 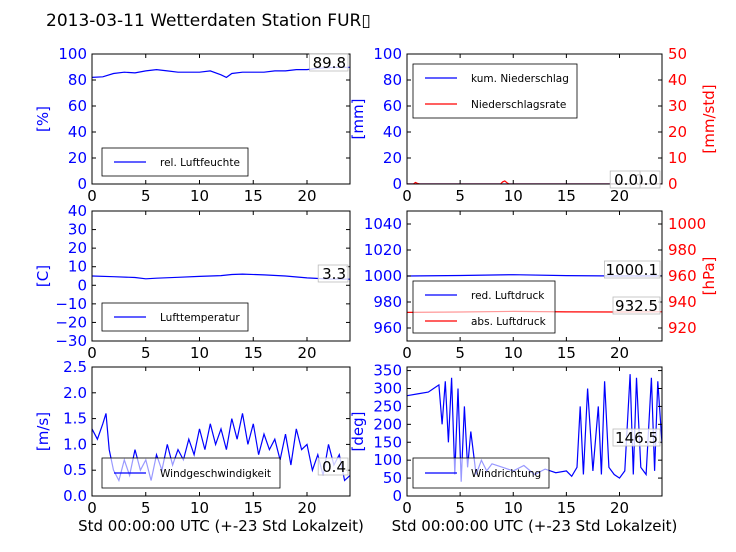 I want to click on y-tick-label: −10, so click(x=71, y=304).